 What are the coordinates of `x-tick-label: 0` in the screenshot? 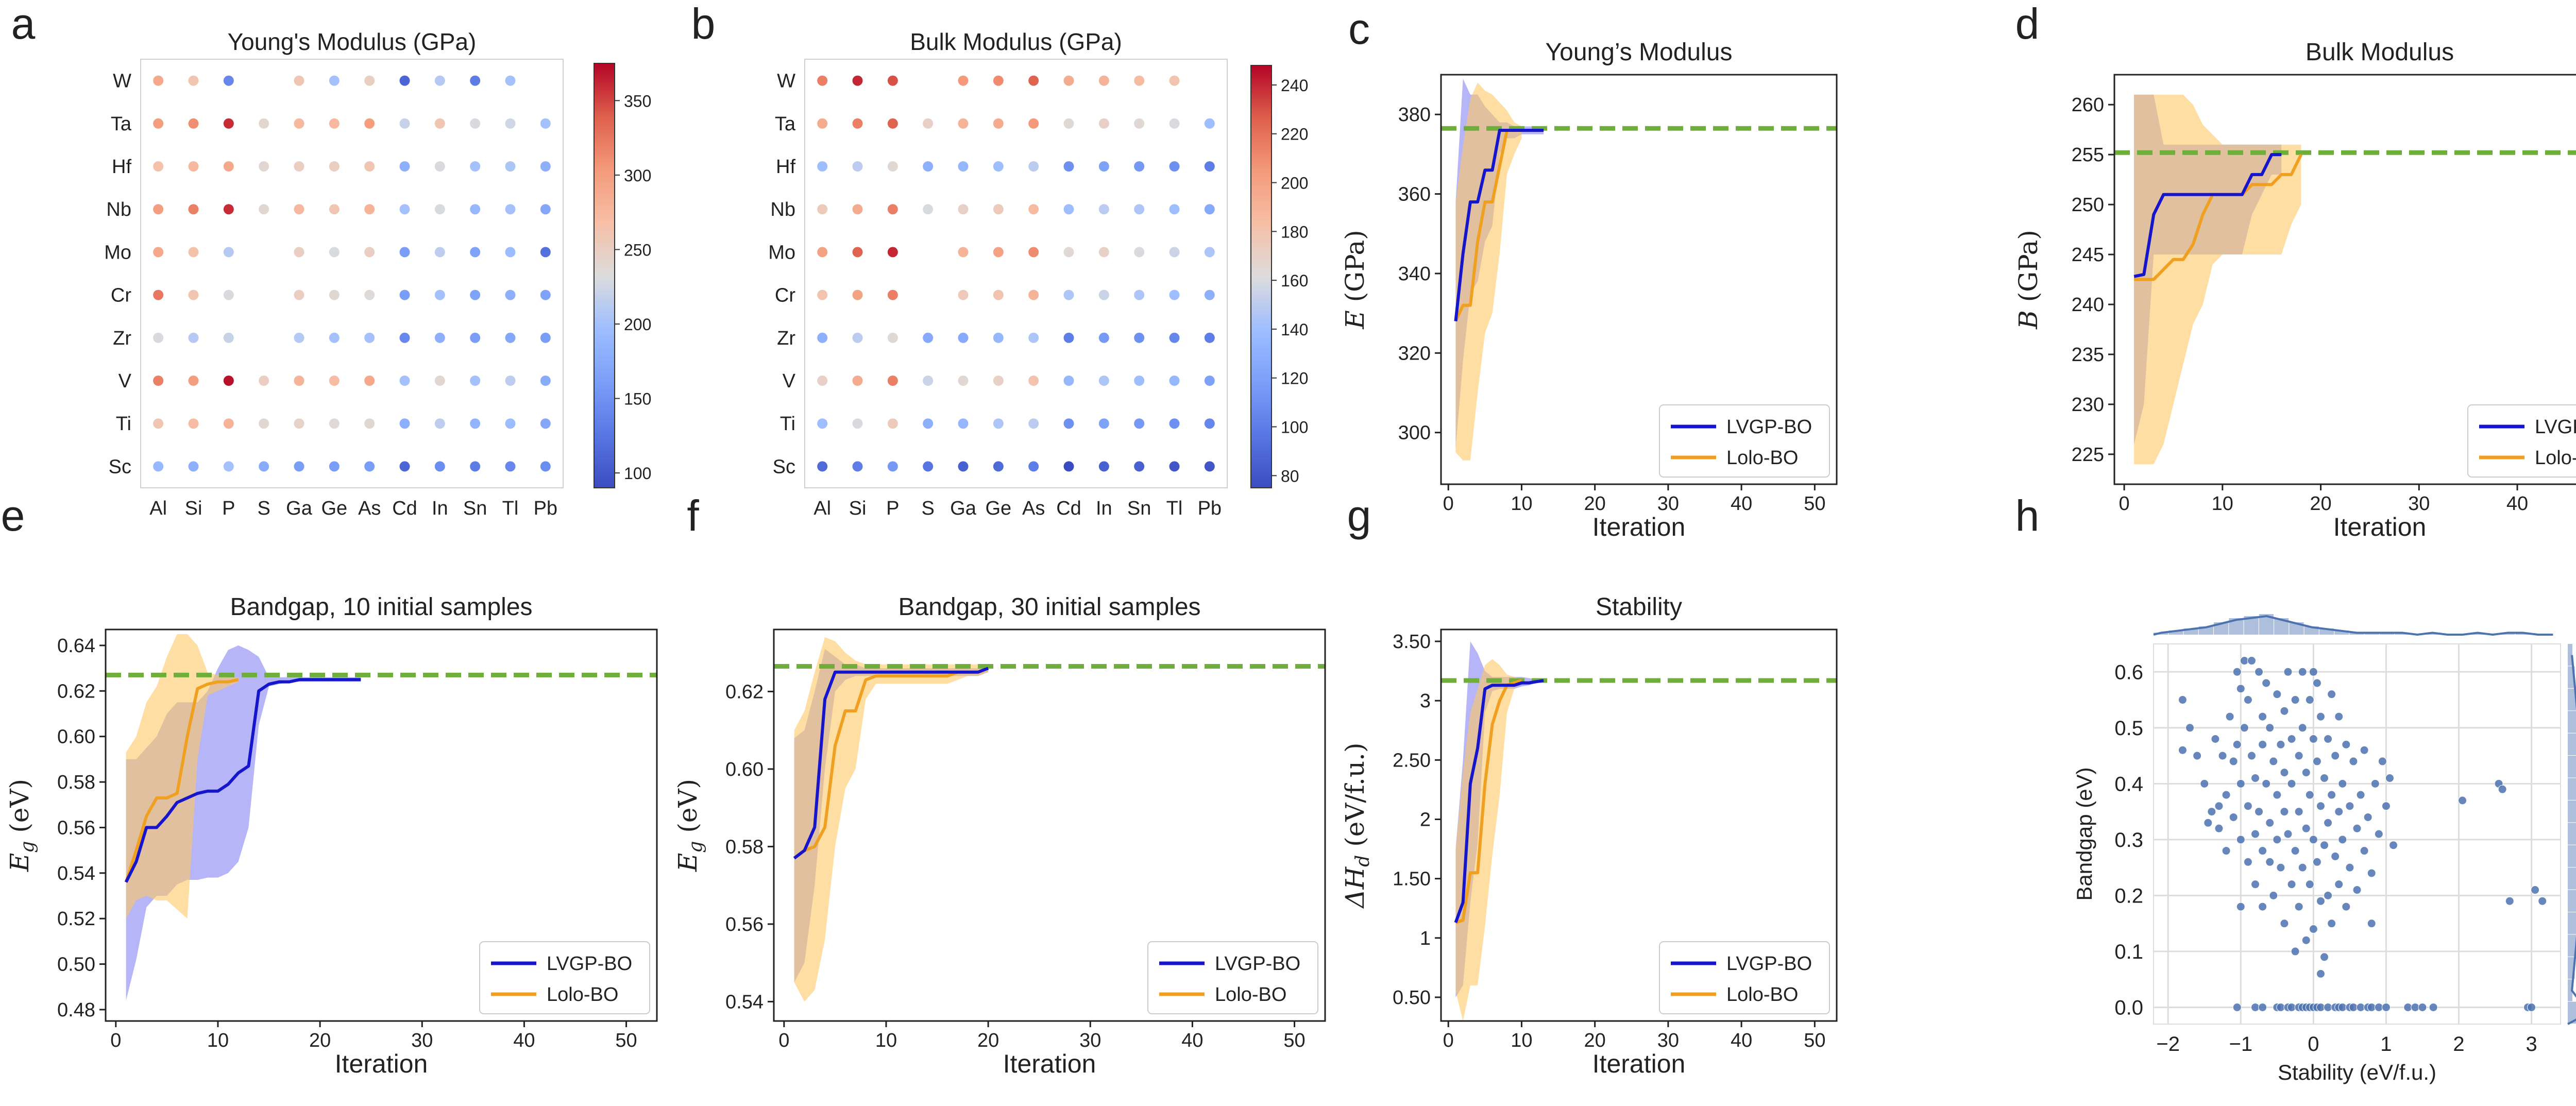 It's located at (2313, 1044).